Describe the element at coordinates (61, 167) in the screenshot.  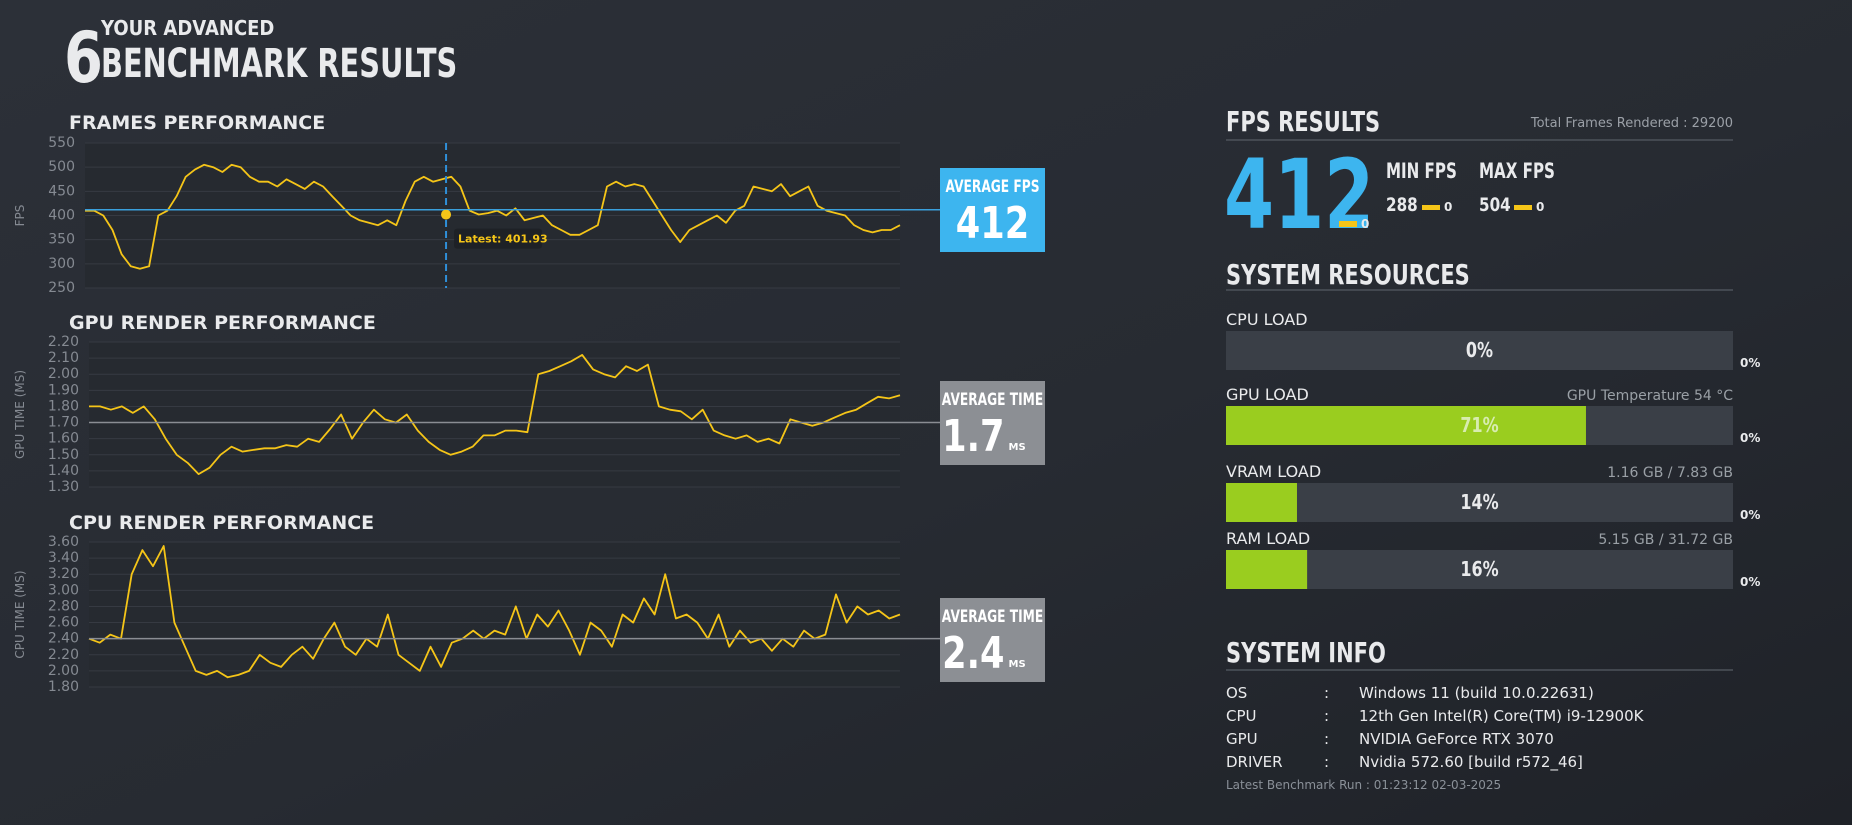
I see `y-tick-label: 500` at that location.